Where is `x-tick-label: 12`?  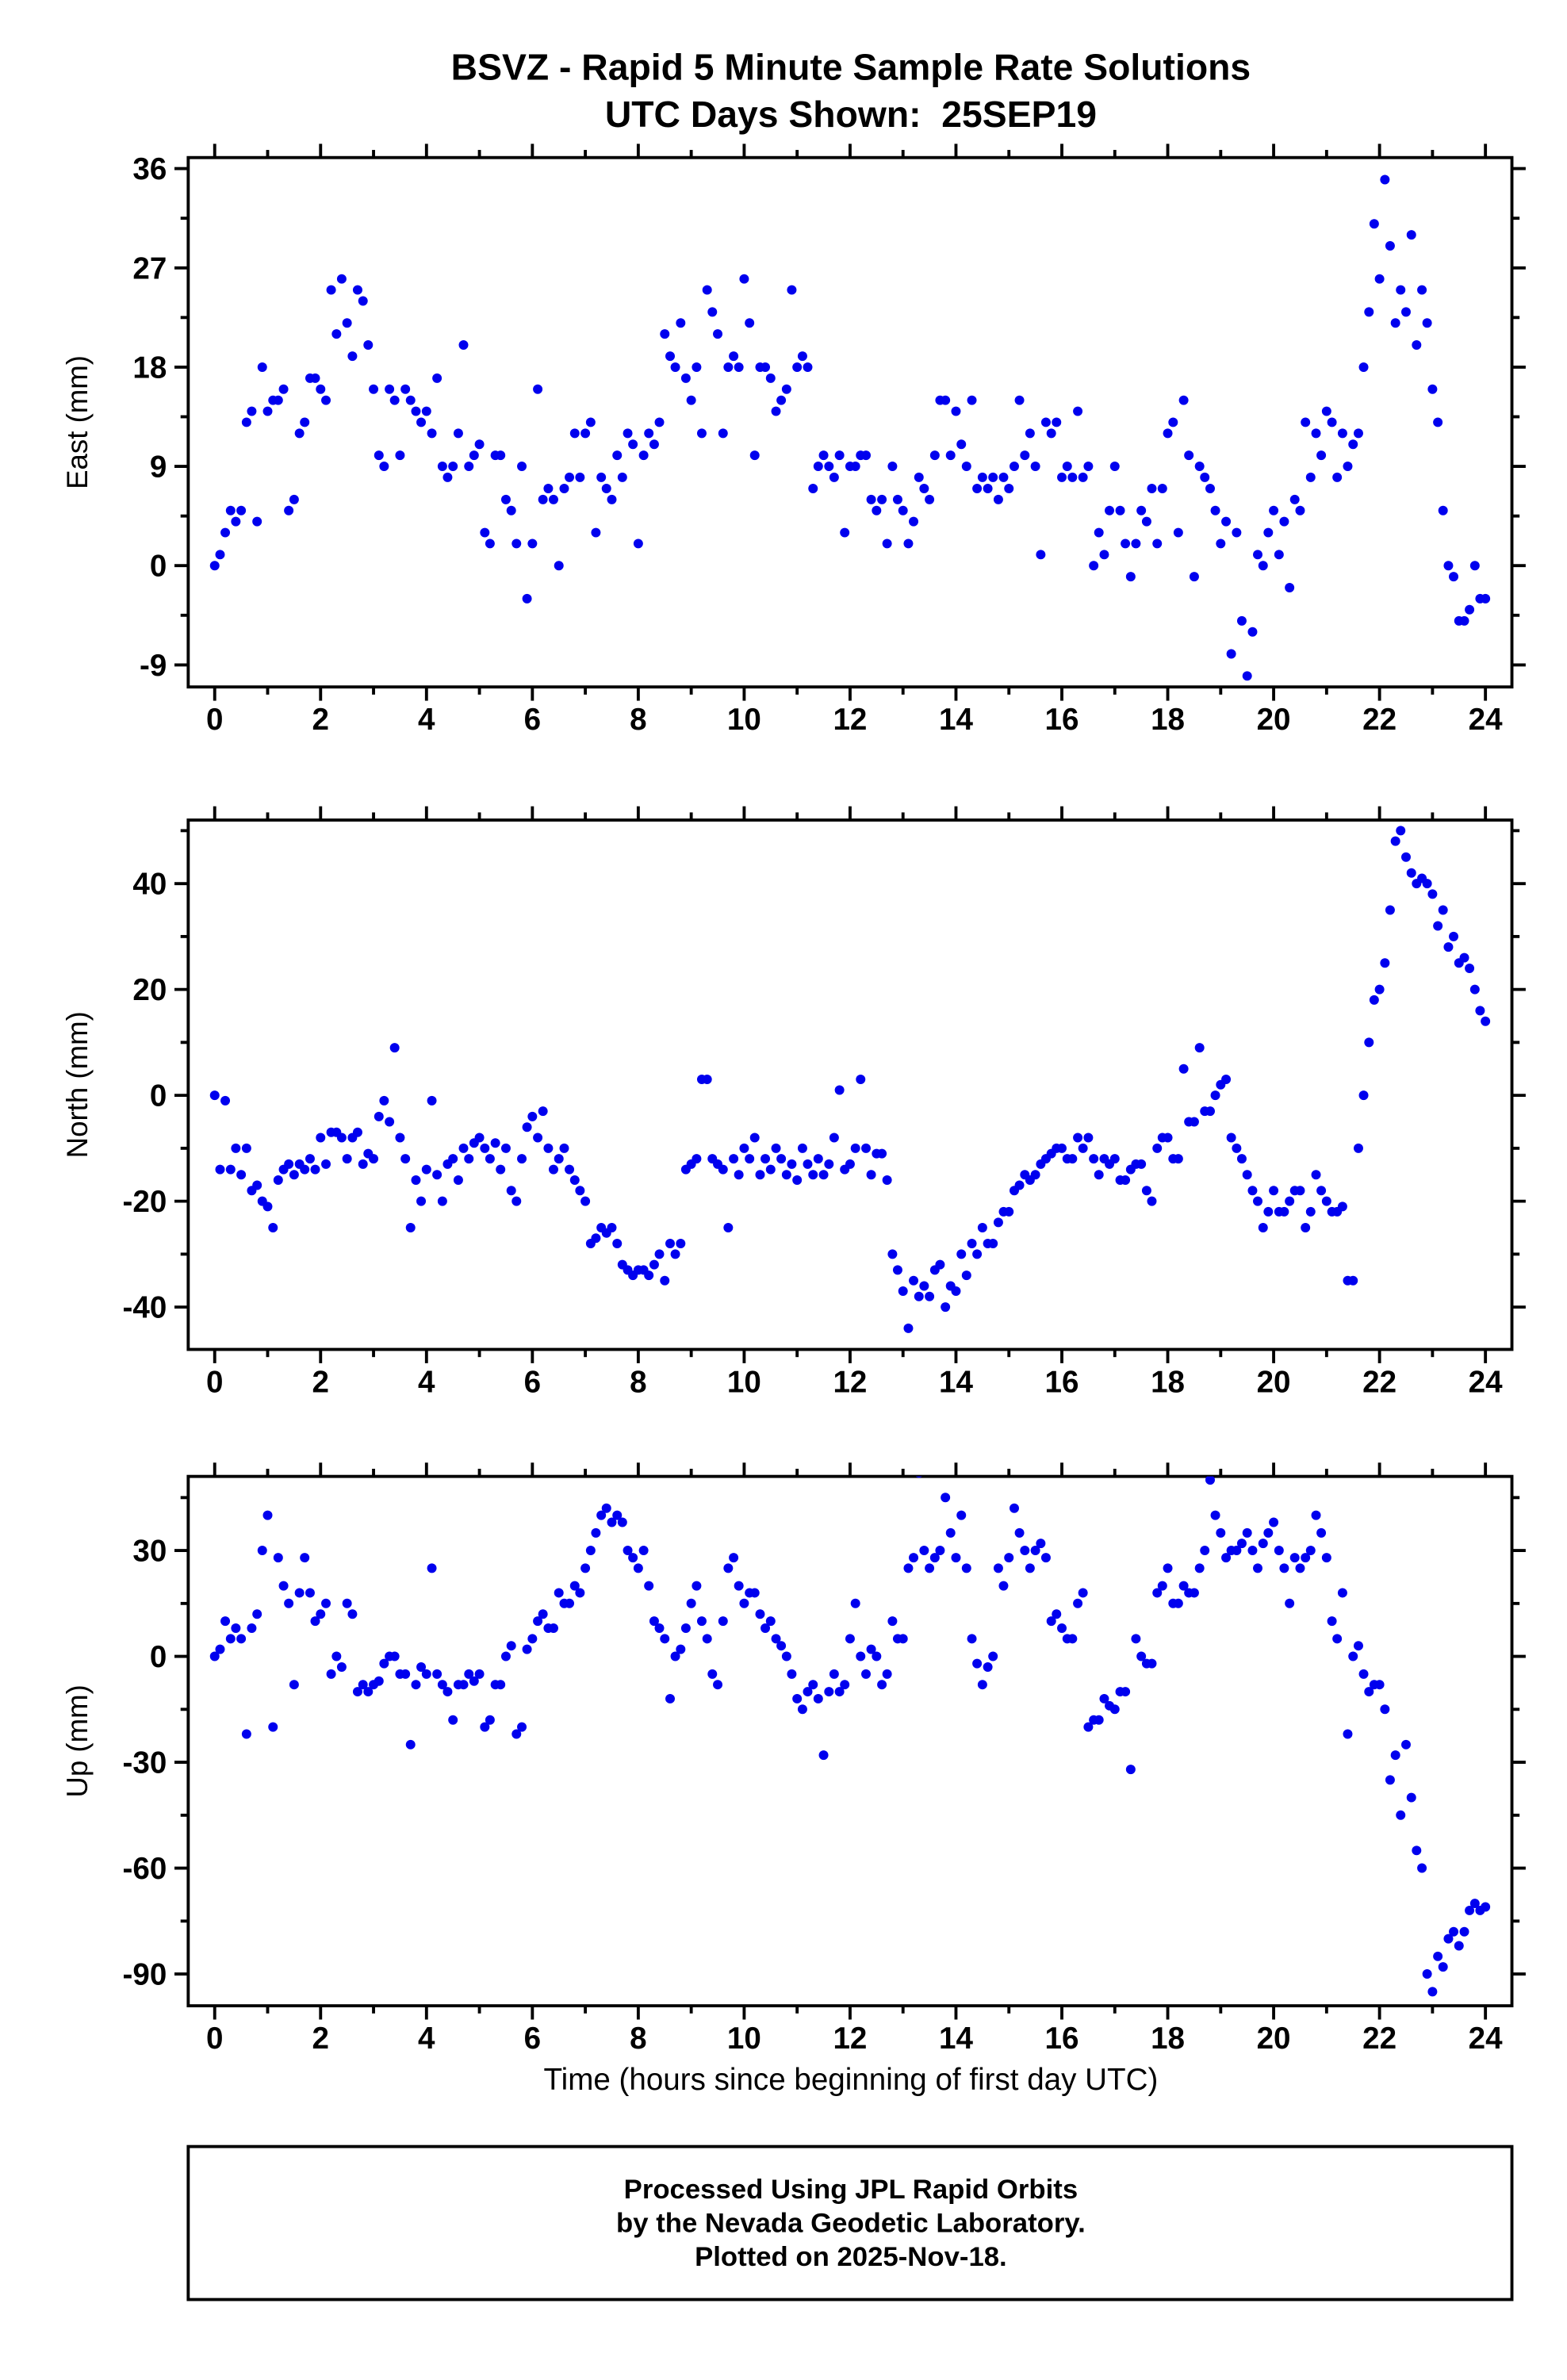 x-tick-label: 12 is located at coordinates (850, 1383).